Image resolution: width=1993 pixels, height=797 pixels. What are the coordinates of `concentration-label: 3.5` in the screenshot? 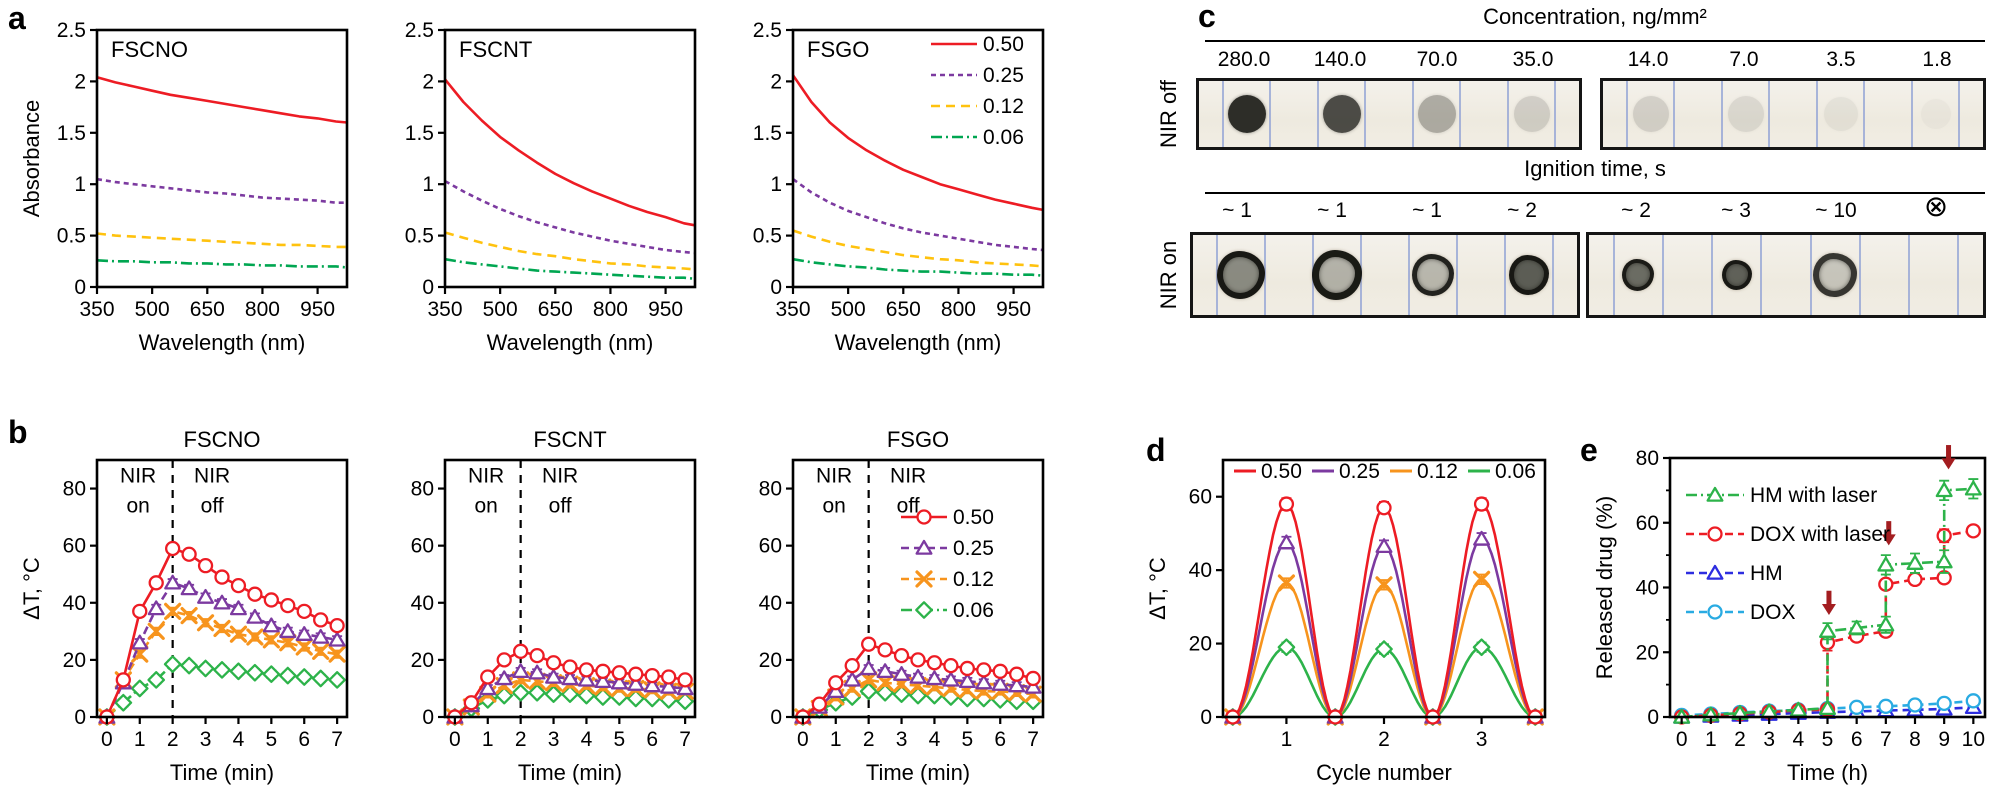 It's located at (1841, 59).